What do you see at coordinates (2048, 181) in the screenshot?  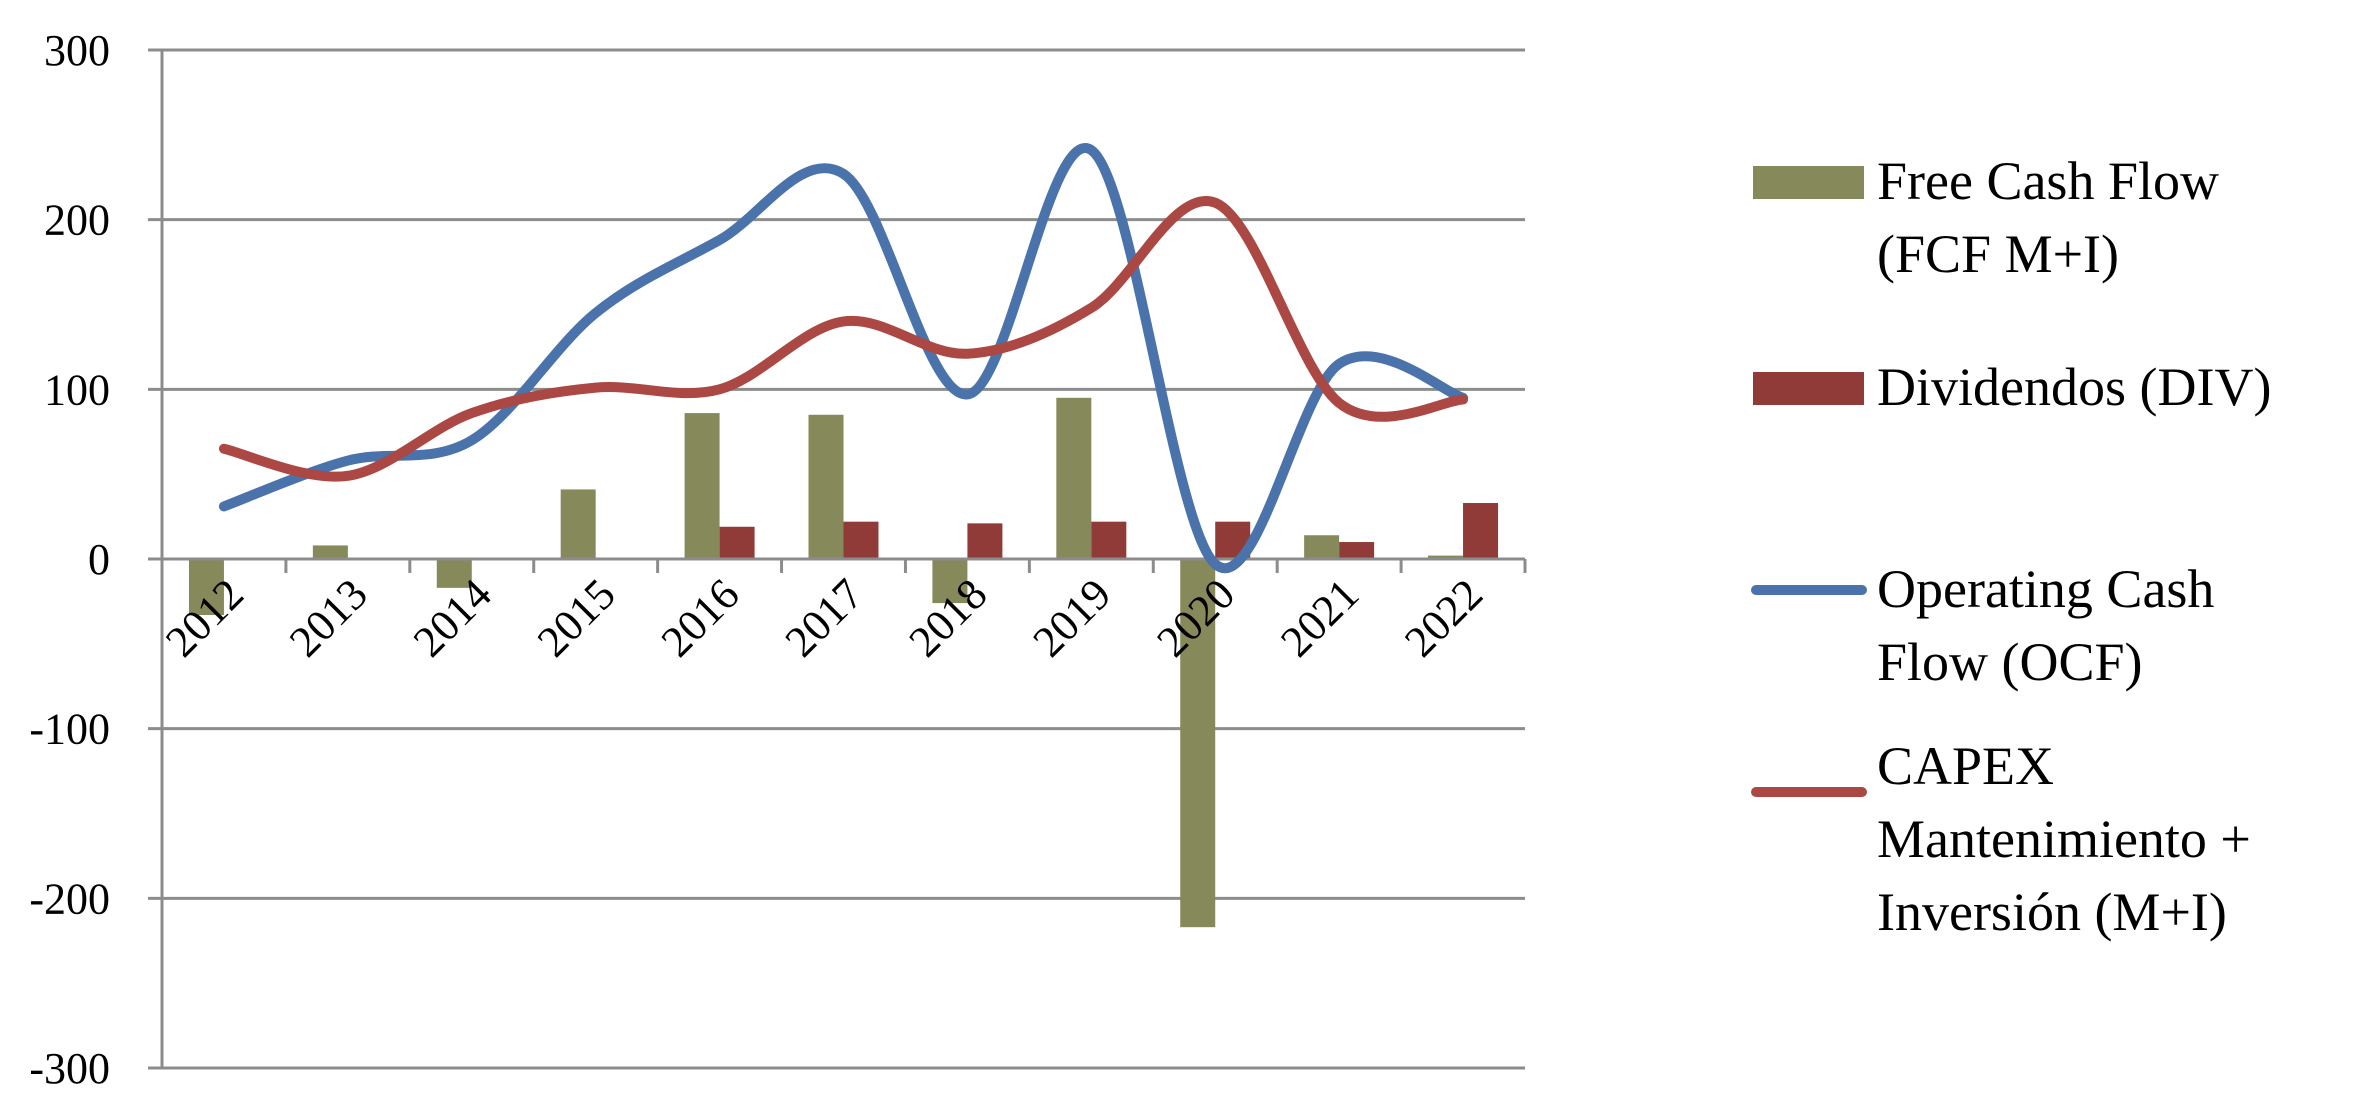 I see `legend-label: Free Cash Flow` at bounding box center [2048, 181].